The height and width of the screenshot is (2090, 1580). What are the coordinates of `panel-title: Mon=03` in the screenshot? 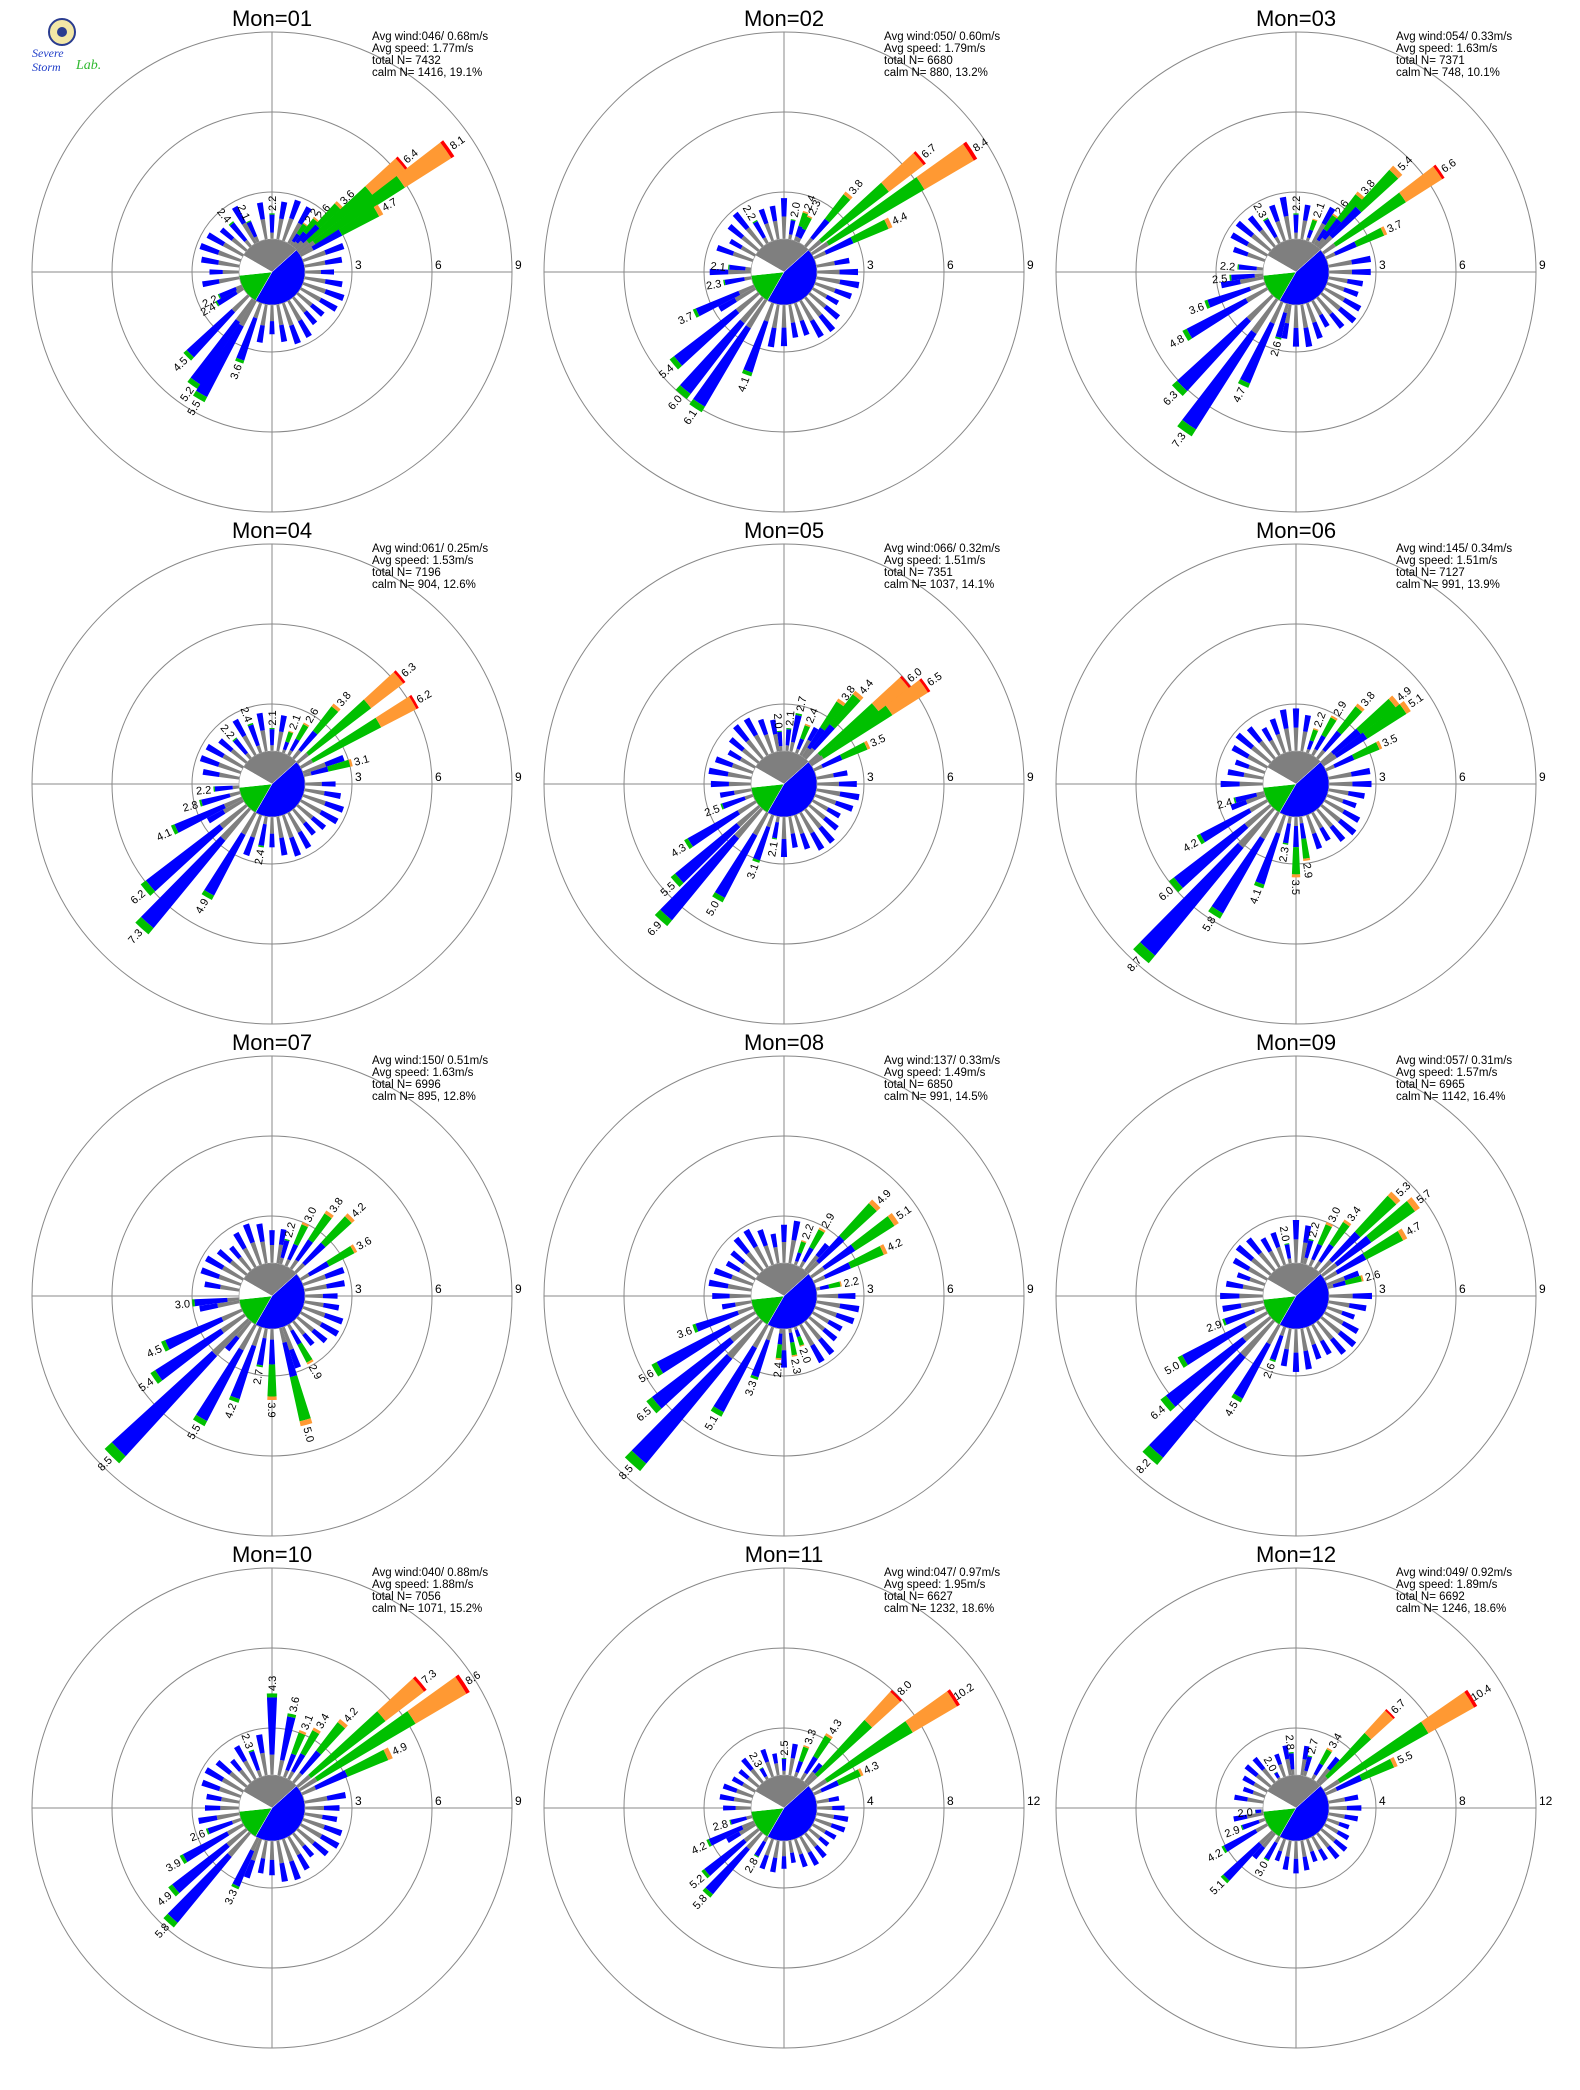 It's located at (1296, 18).